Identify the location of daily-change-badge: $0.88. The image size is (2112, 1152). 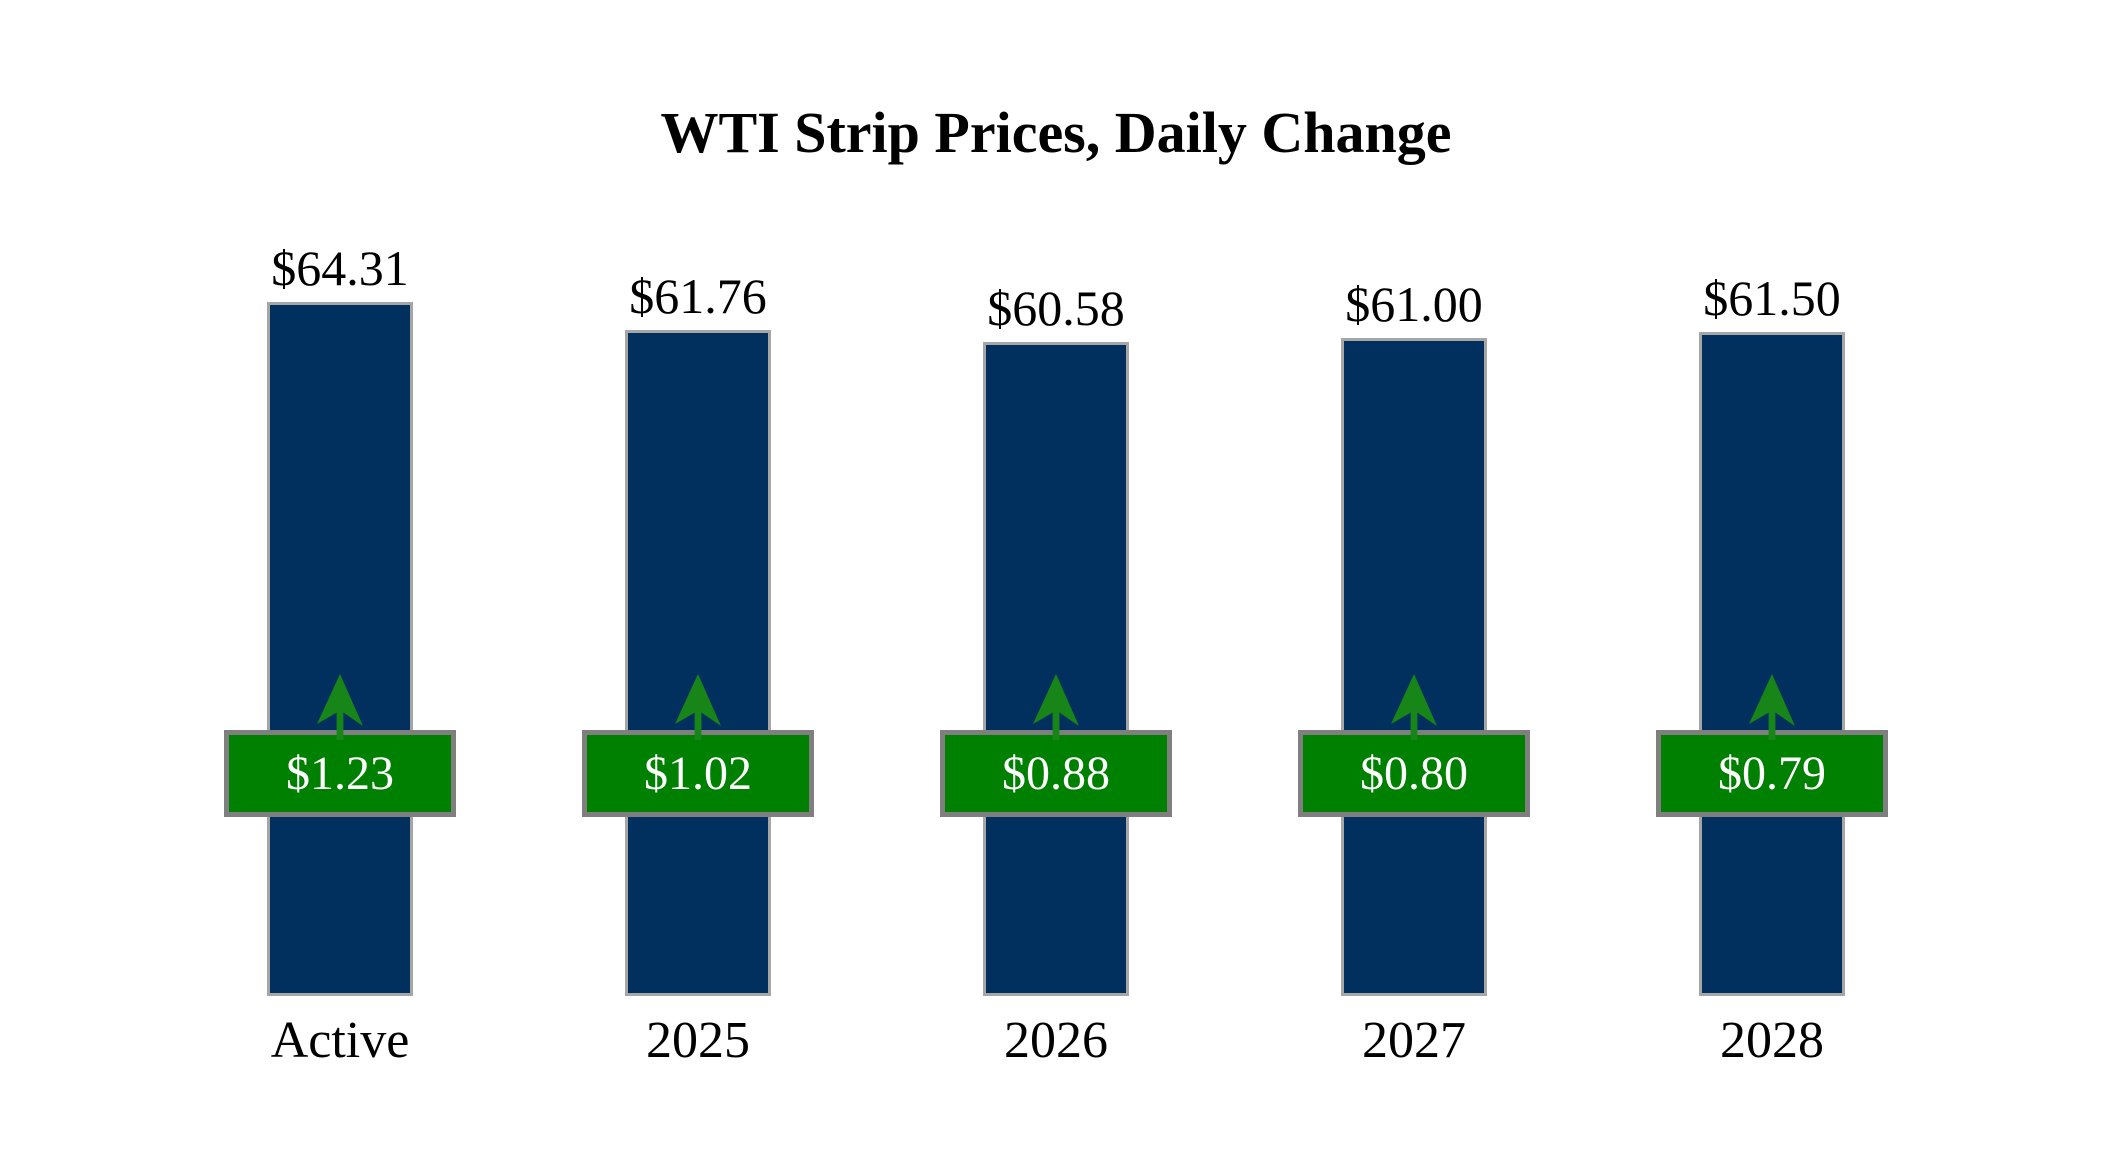
(1056, 773).